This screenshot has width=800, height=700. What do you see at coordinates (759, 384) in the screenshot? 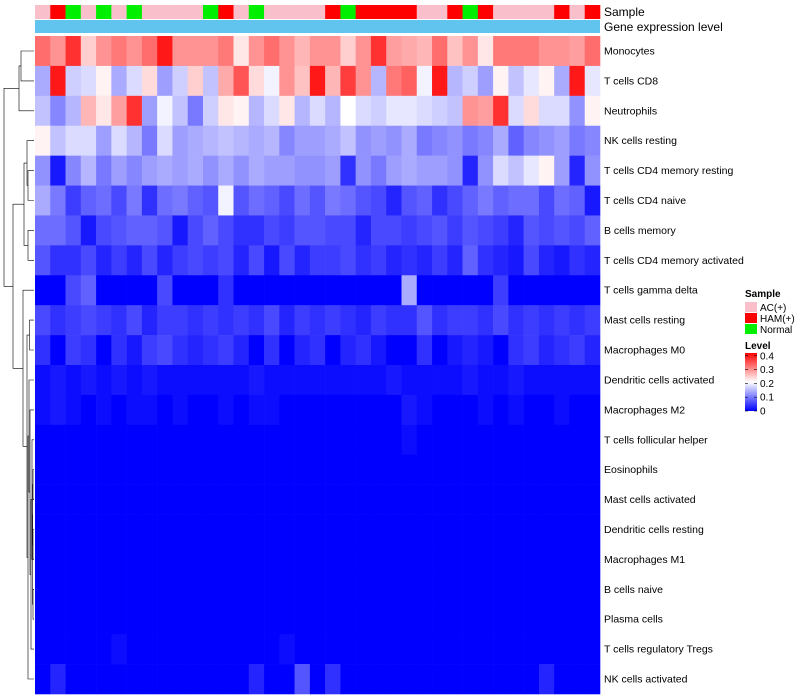
I see `level-ticks: 0.4 0.3 0.2 0.1 0` at bounding box center [759, 384].